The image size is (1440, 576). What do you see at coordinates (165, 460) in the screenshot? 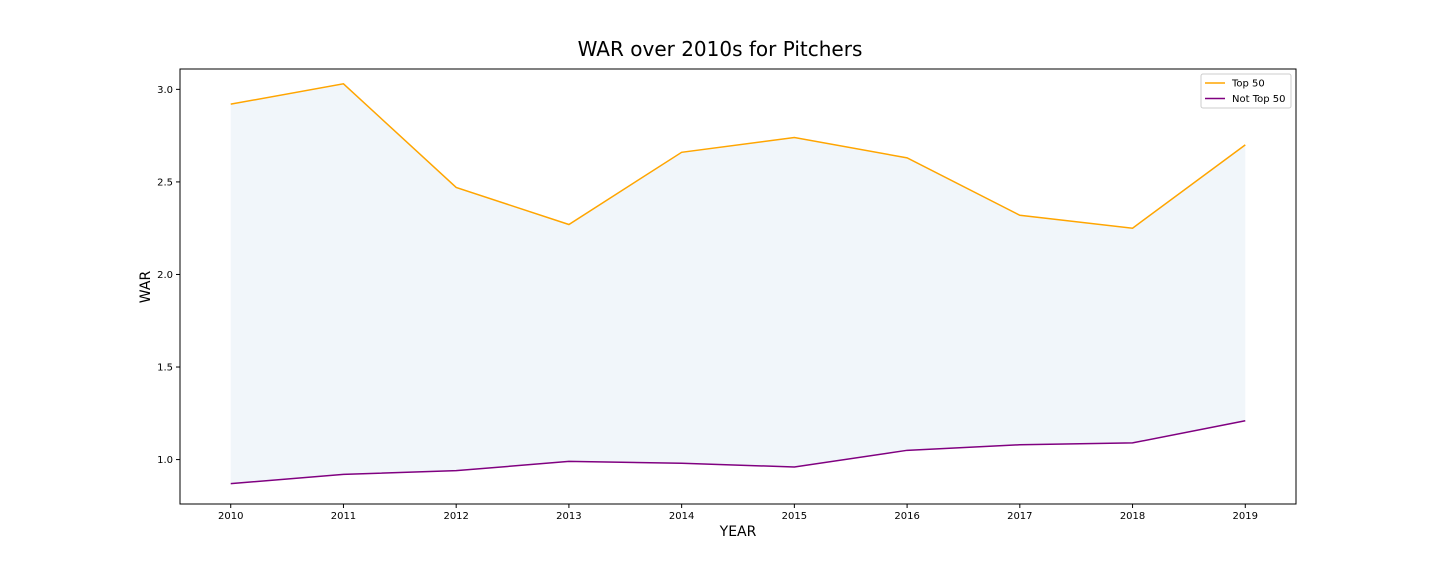
I see `y-tick-label: 1.0` at bounding box center [165, 460].